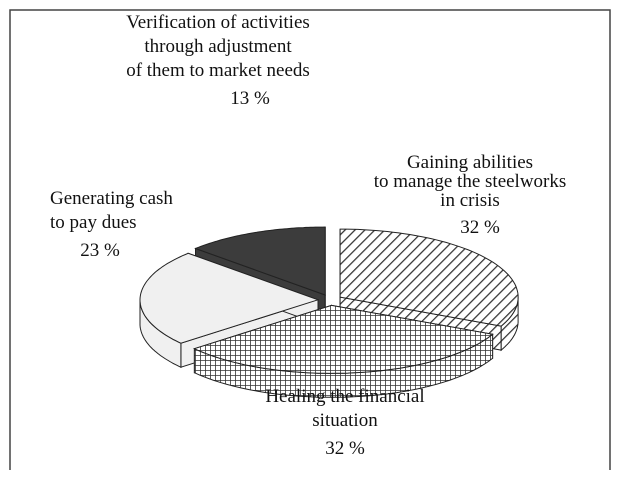  What do you see at coordinates (100, 250) in the screenshot?
I see `value-label: 23 %` at bounding box center [100, 250].